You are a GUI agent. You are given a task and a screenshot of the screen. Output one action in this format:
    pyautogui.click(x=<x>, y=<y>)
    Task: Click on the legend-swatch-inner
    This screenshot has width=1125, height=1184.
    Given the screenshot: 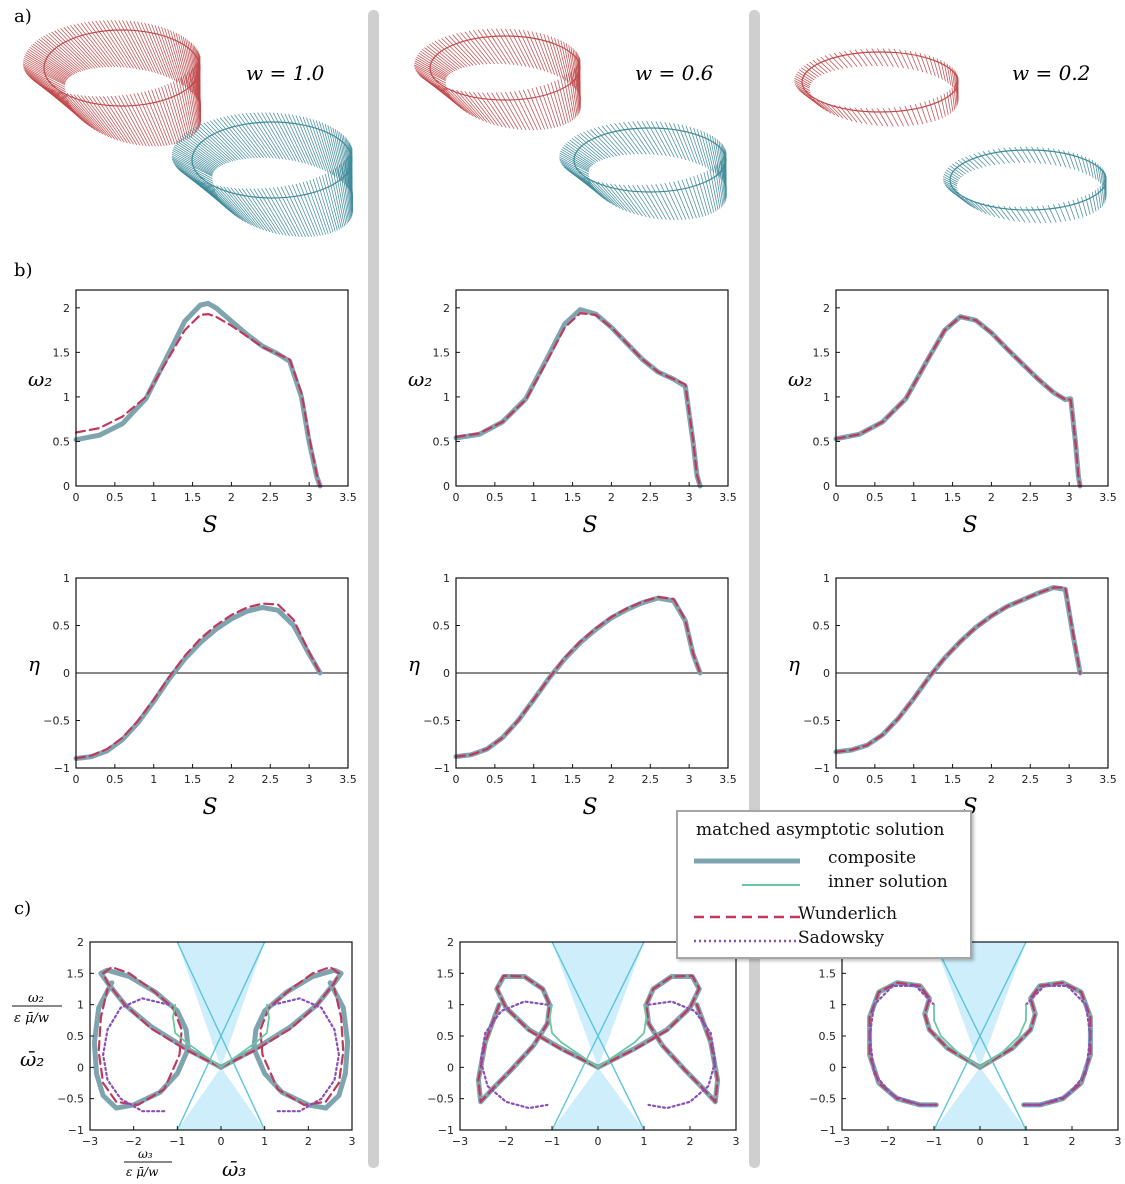 What is the action you would take?
    pyautogui.click(x=771, y=885)
    